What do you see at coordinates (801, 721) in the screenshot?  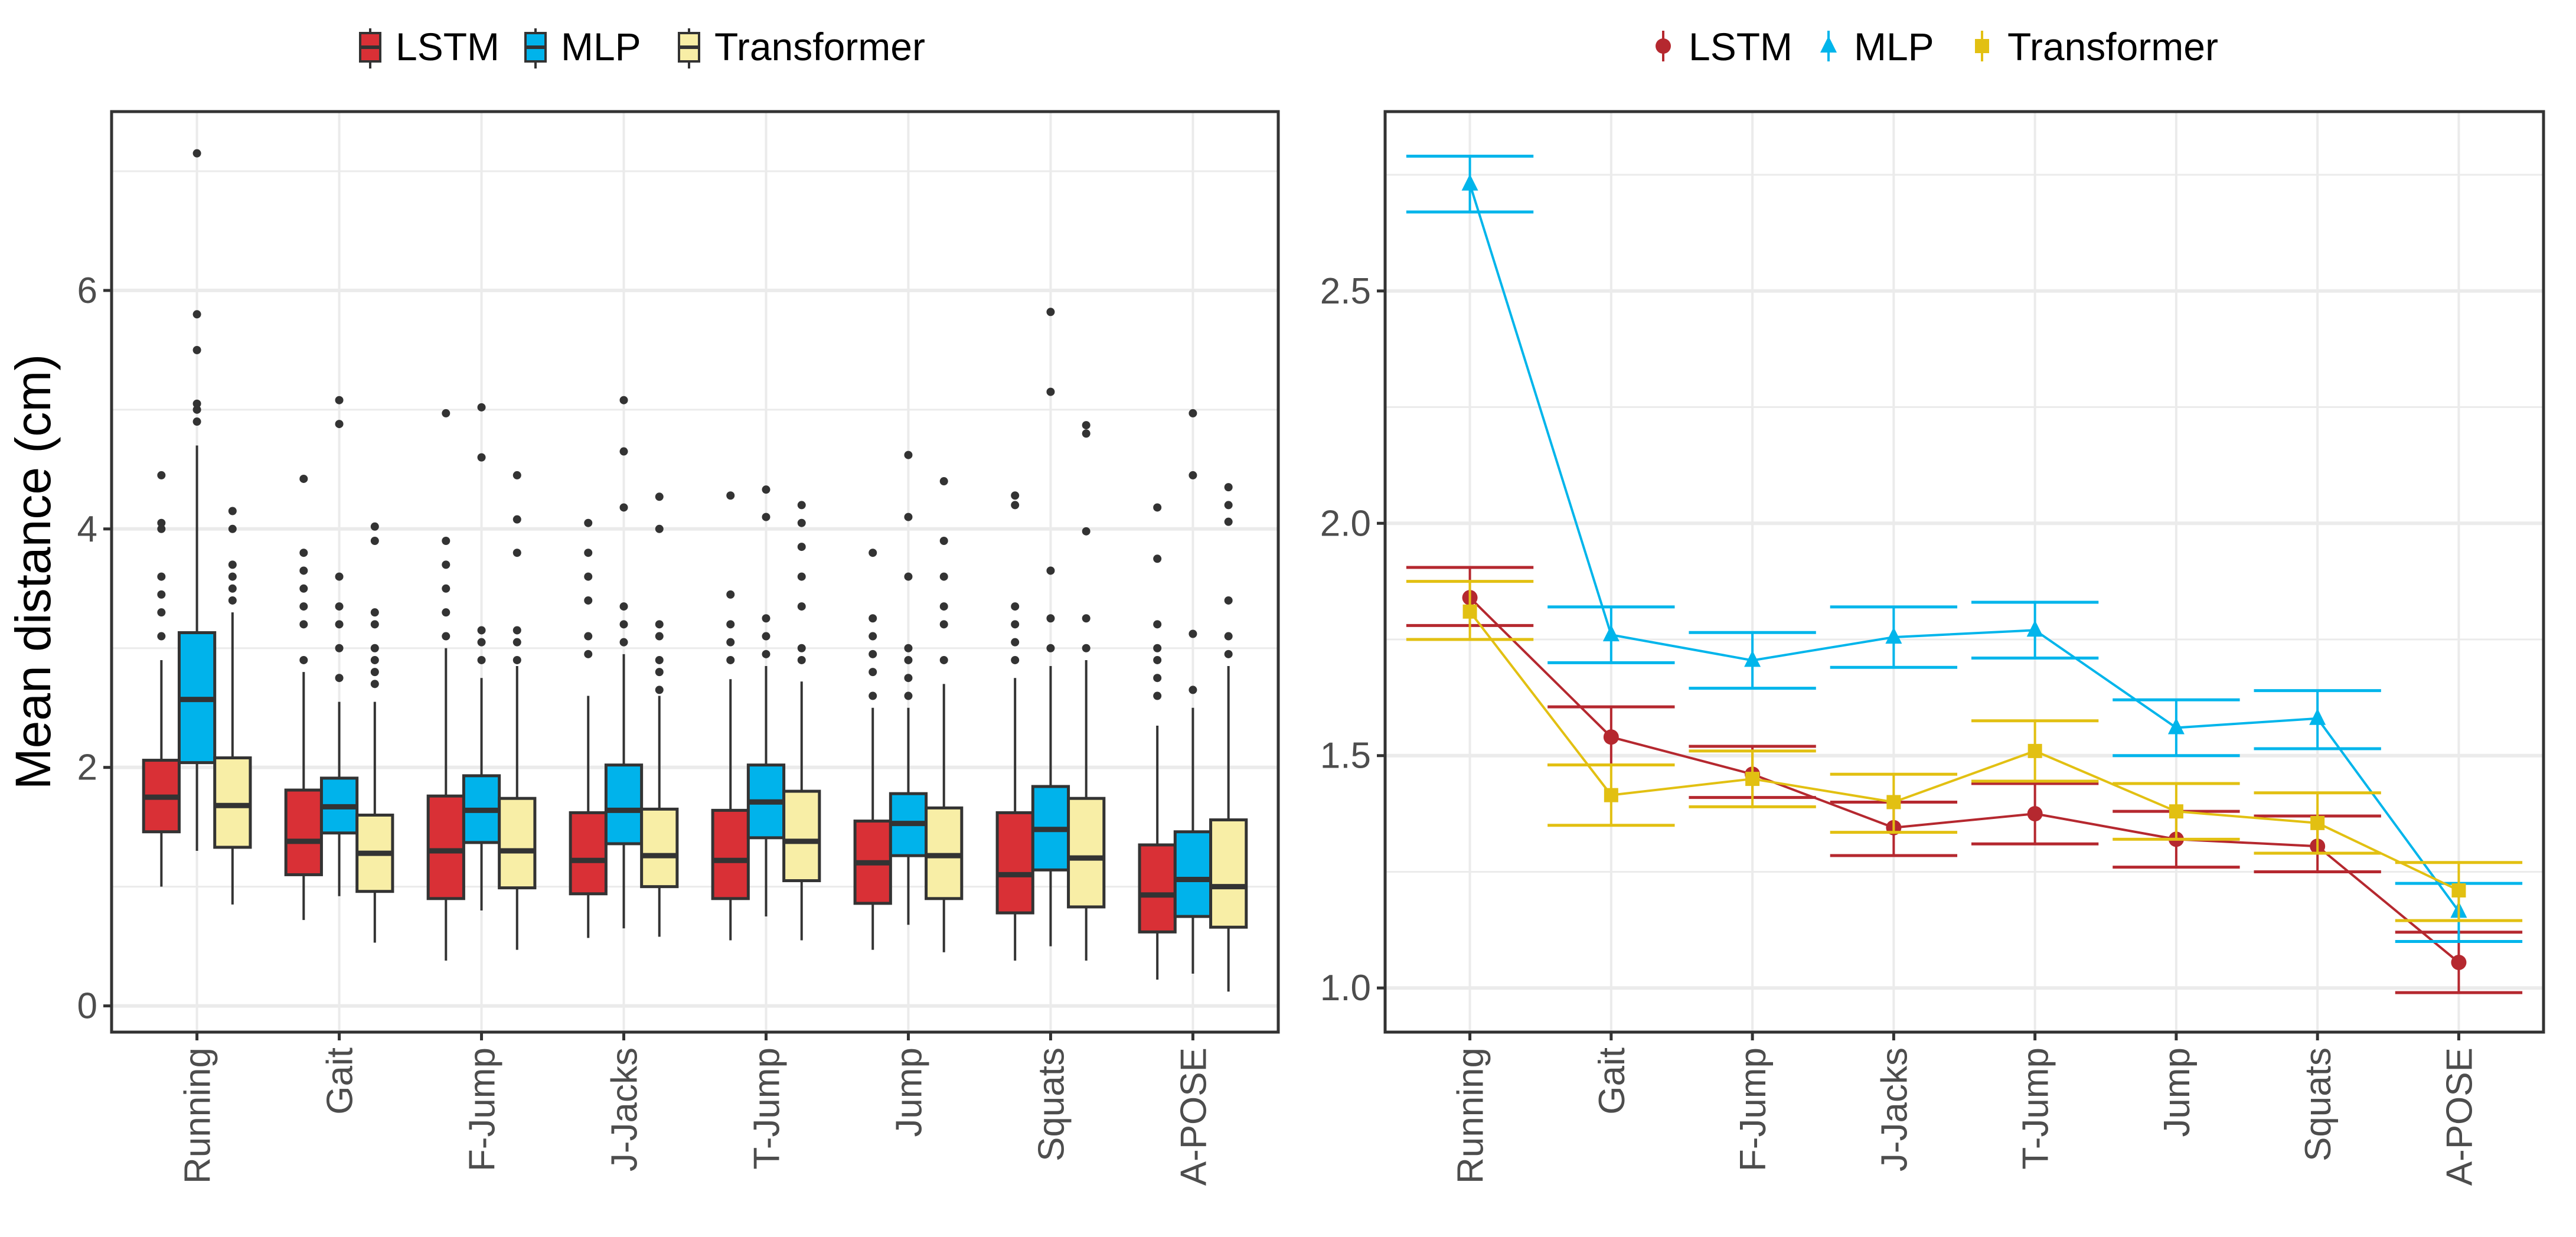 I see `box-transformer-t-jump` at bounding box center [801, 721].